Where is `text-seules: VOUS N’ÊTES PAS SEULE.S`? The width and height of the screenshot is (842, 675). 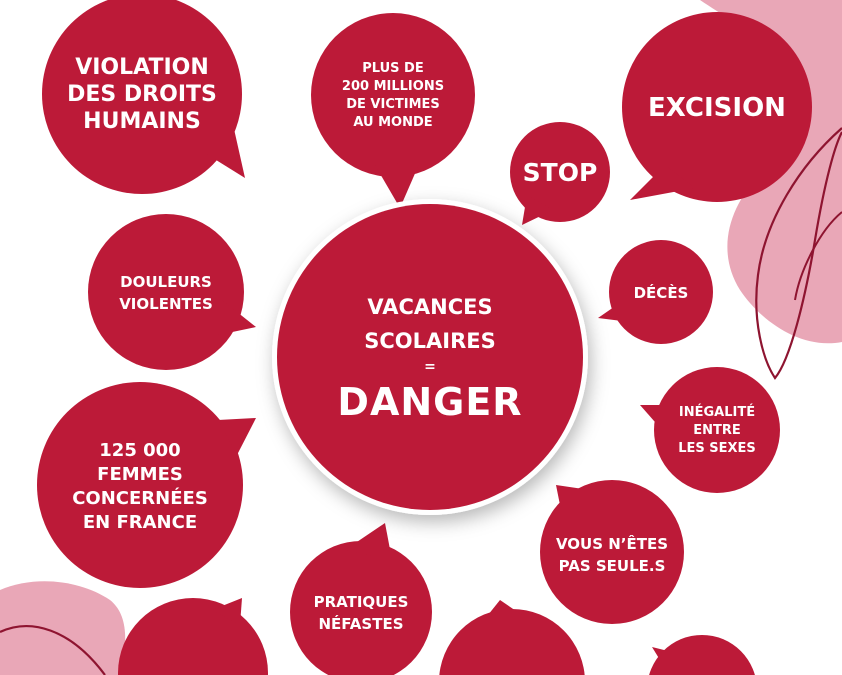
text-seules: VOUS N’ÊTES PAS SEULE.S is located at coordinates (612, 555).